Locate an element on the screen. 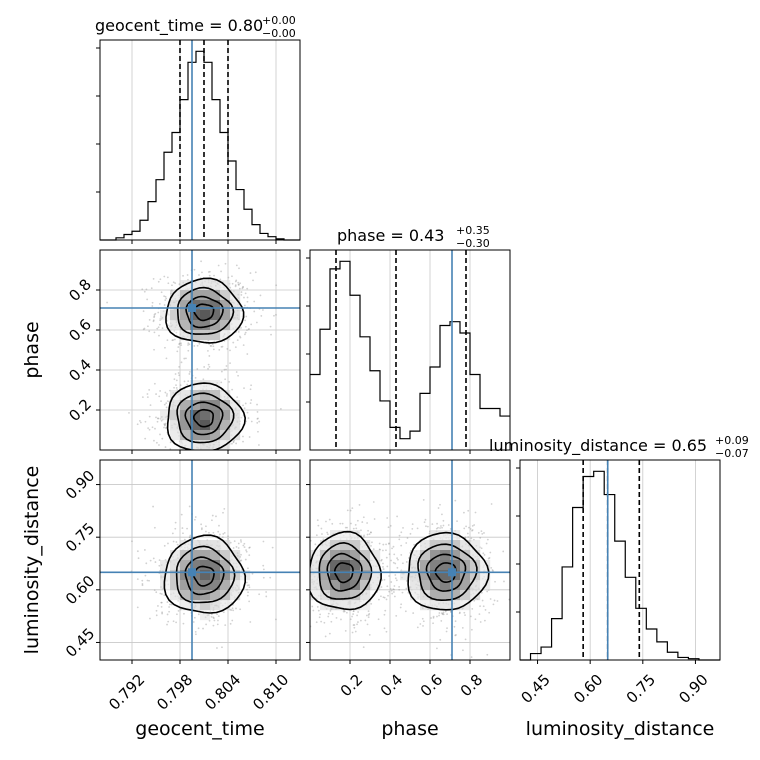 This screenshot has width=760, height=760. panel-phase-vs-luminosity-distance is located at coordinates (405, 560).